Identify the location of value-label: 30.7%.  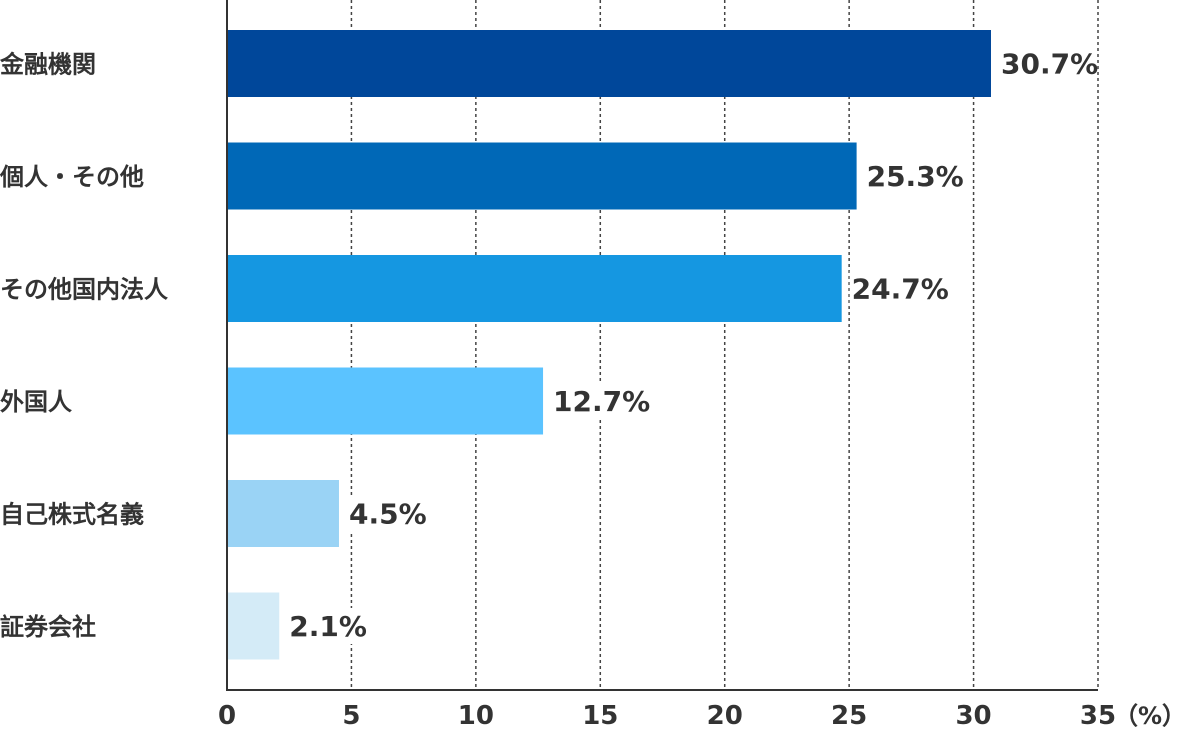
(1049, 64).